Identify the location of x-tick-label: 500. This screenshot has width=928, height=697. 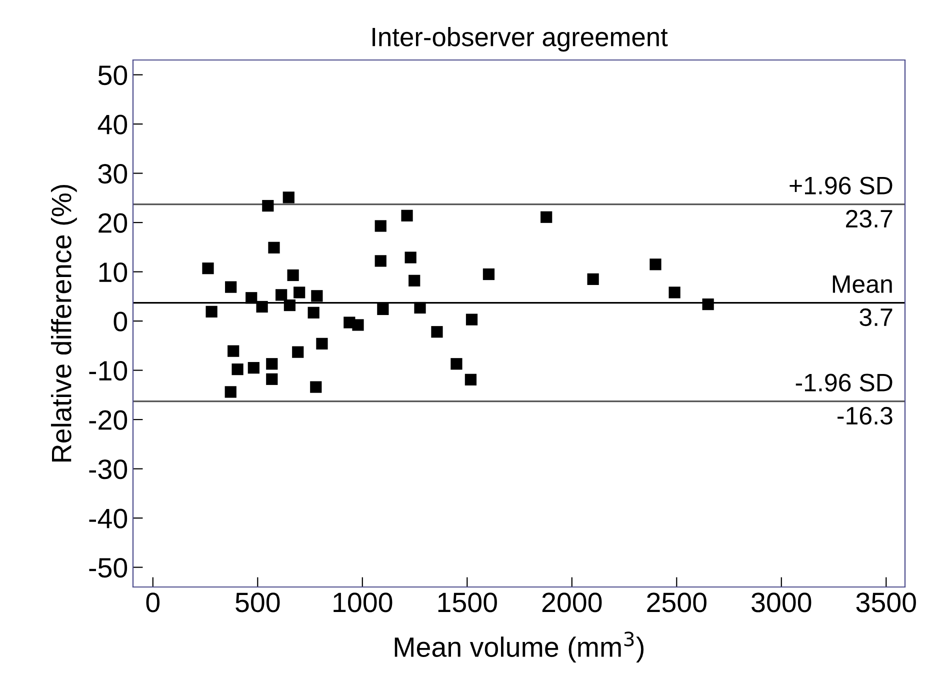
(258, 602).